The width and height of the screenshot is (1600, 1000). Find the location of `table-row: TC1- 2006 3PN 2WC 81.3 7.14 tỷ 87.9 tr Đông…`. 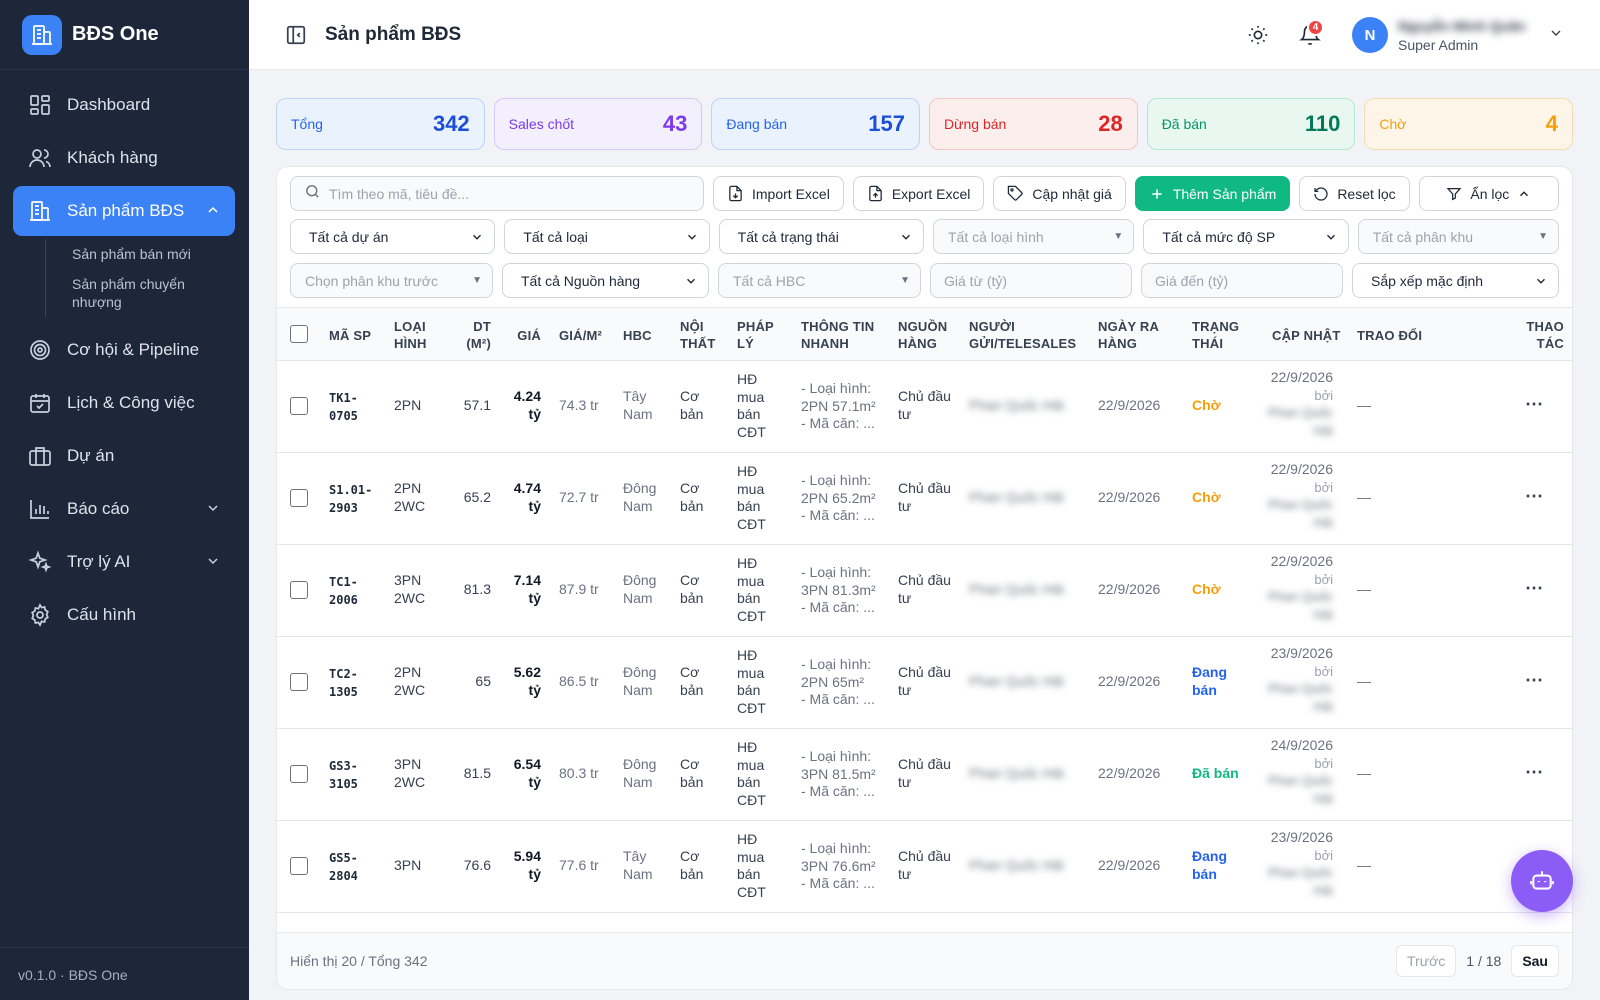

table-row: TC1- 2006 3PN 2WC 81.3 7.14 tỷ 87.9 tr Đông… is located at coordinates (924, 591).